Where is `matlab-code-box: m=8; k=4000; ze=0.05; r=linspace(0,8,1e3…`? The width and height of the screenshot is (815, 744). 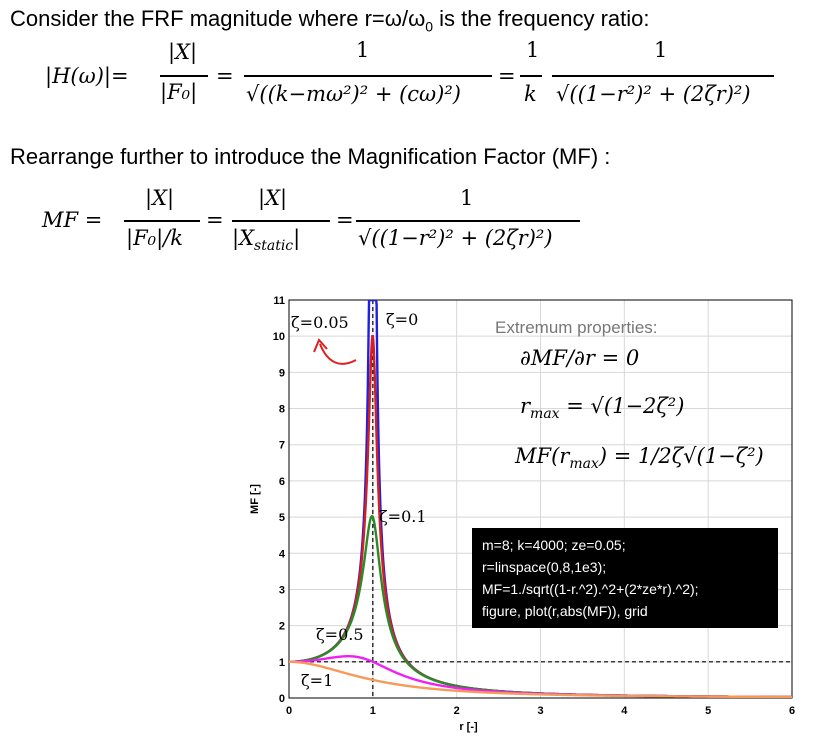 matlab-code-box: m=8; k=4000; ze=0.05; r=linspace(0,8,1e3… is located at coordinates (625, 578).